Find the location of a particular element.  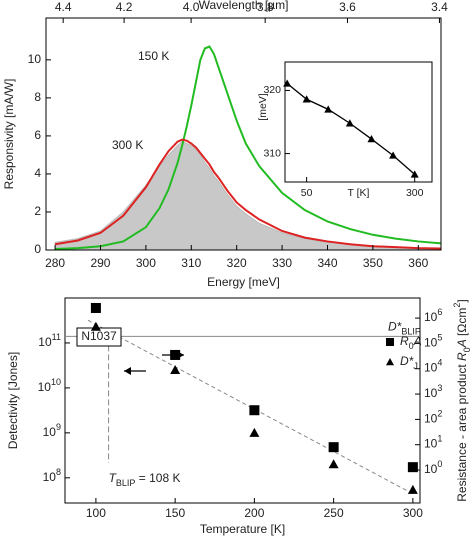

yticks-label: 310 is located at coordinates (272, 153).